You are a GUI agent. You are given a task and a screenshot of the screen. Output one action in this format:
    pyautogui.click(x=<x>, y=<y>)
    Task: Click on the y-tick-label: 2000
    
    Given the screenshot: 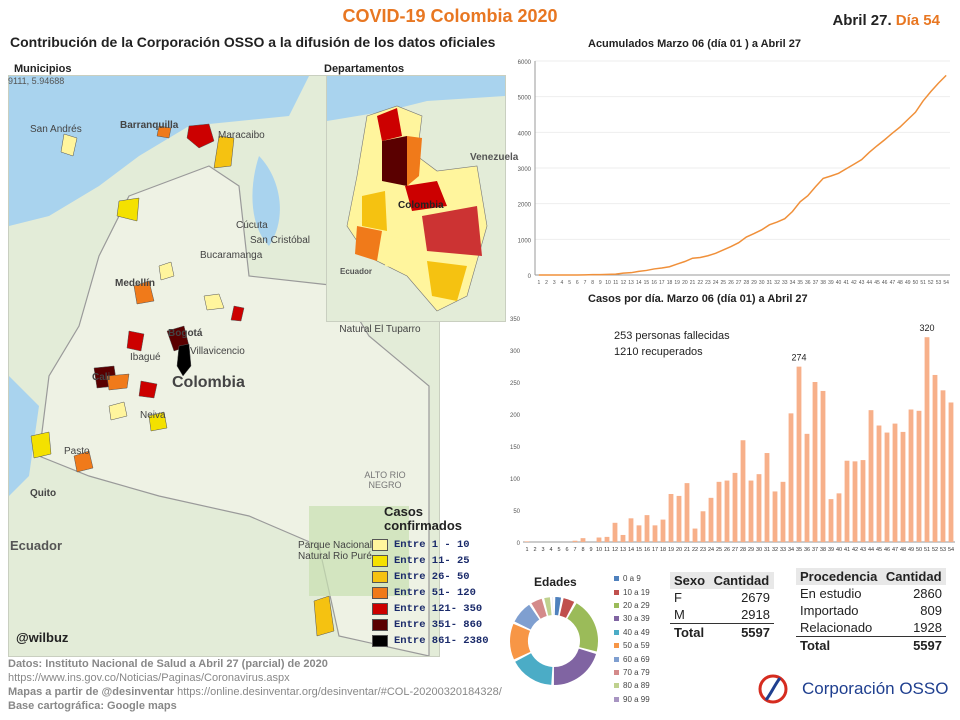 What is the action you would take?
    pyautogui.click(x=525, y=206)
    